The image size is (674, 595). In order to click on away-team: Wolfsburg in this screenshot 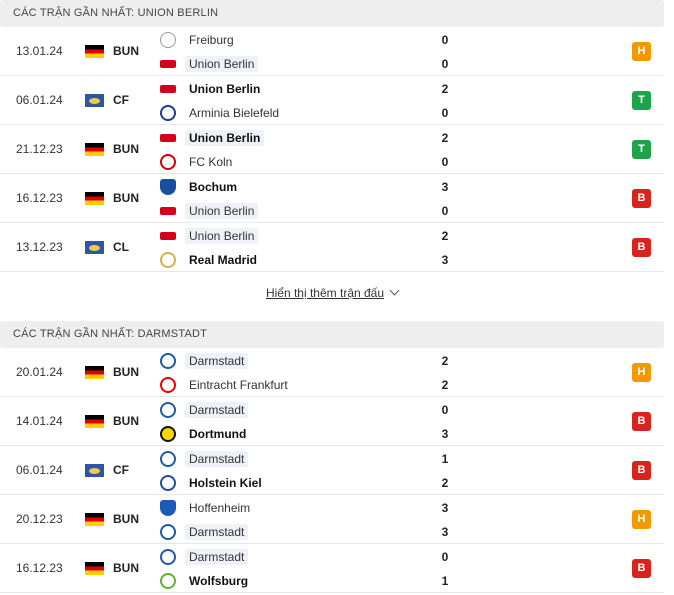, I will do `click(206, 581)`.